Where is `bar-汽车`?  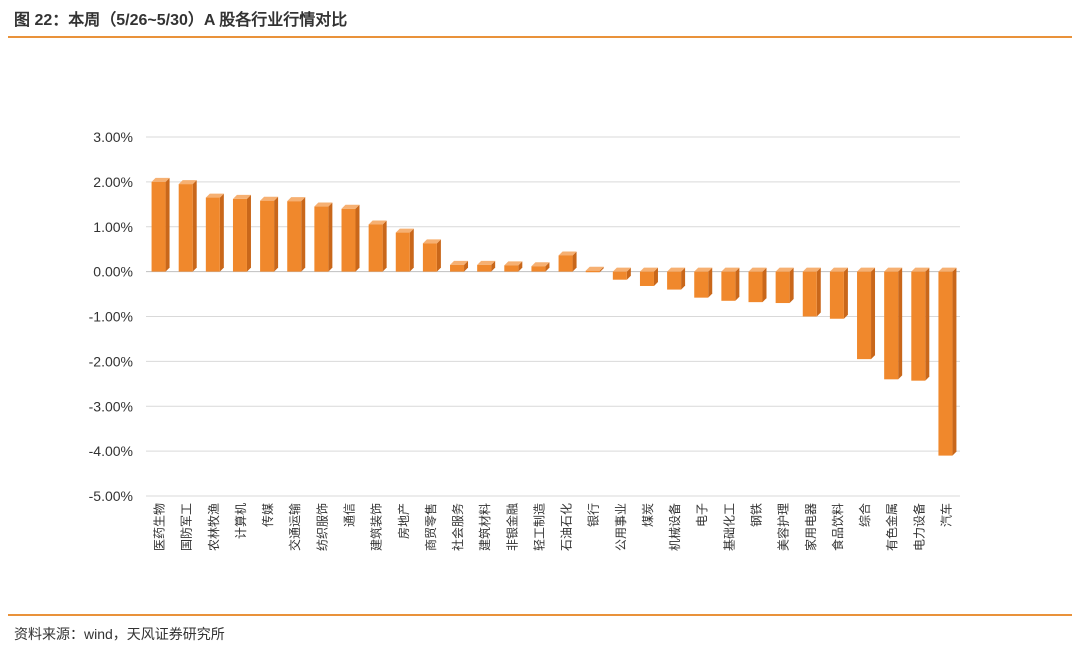
bar-汽车 is located at coordinates (947, 361).